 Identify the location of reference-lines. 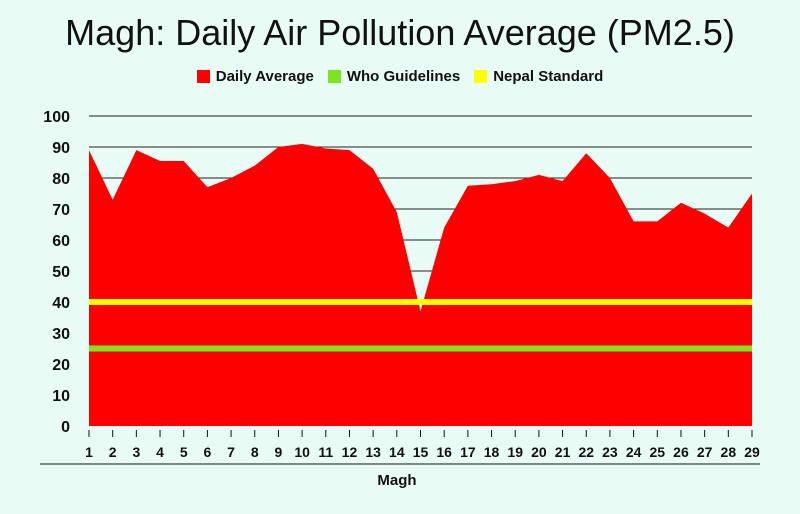
(420, 325).